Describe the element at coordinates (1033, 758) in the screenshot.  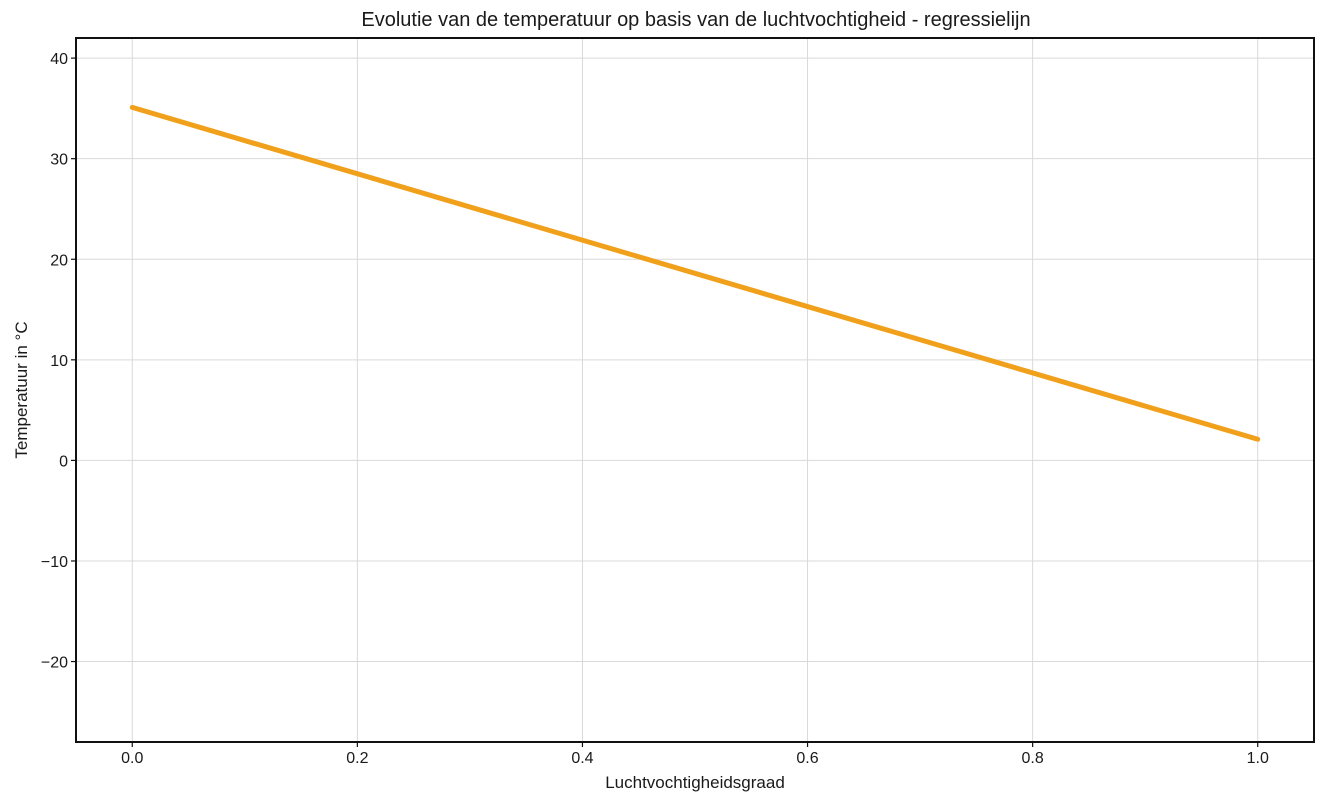
I see `x-tick-label: 0.8` at that location.